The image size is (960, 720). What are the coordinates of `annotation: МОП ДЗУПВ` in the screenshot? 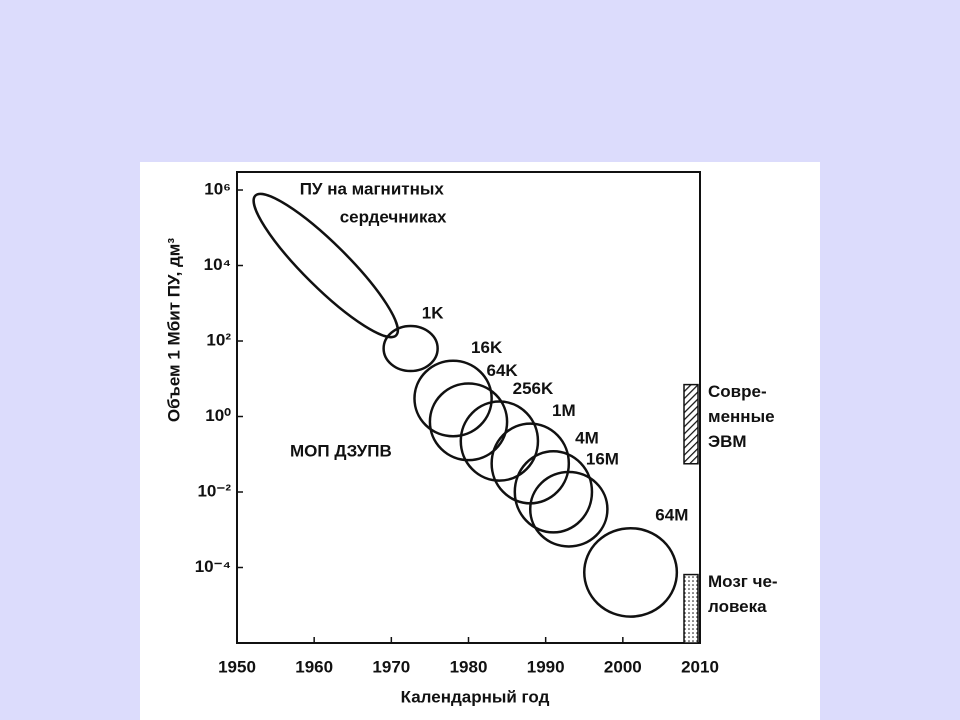 It's located at (341, 450).